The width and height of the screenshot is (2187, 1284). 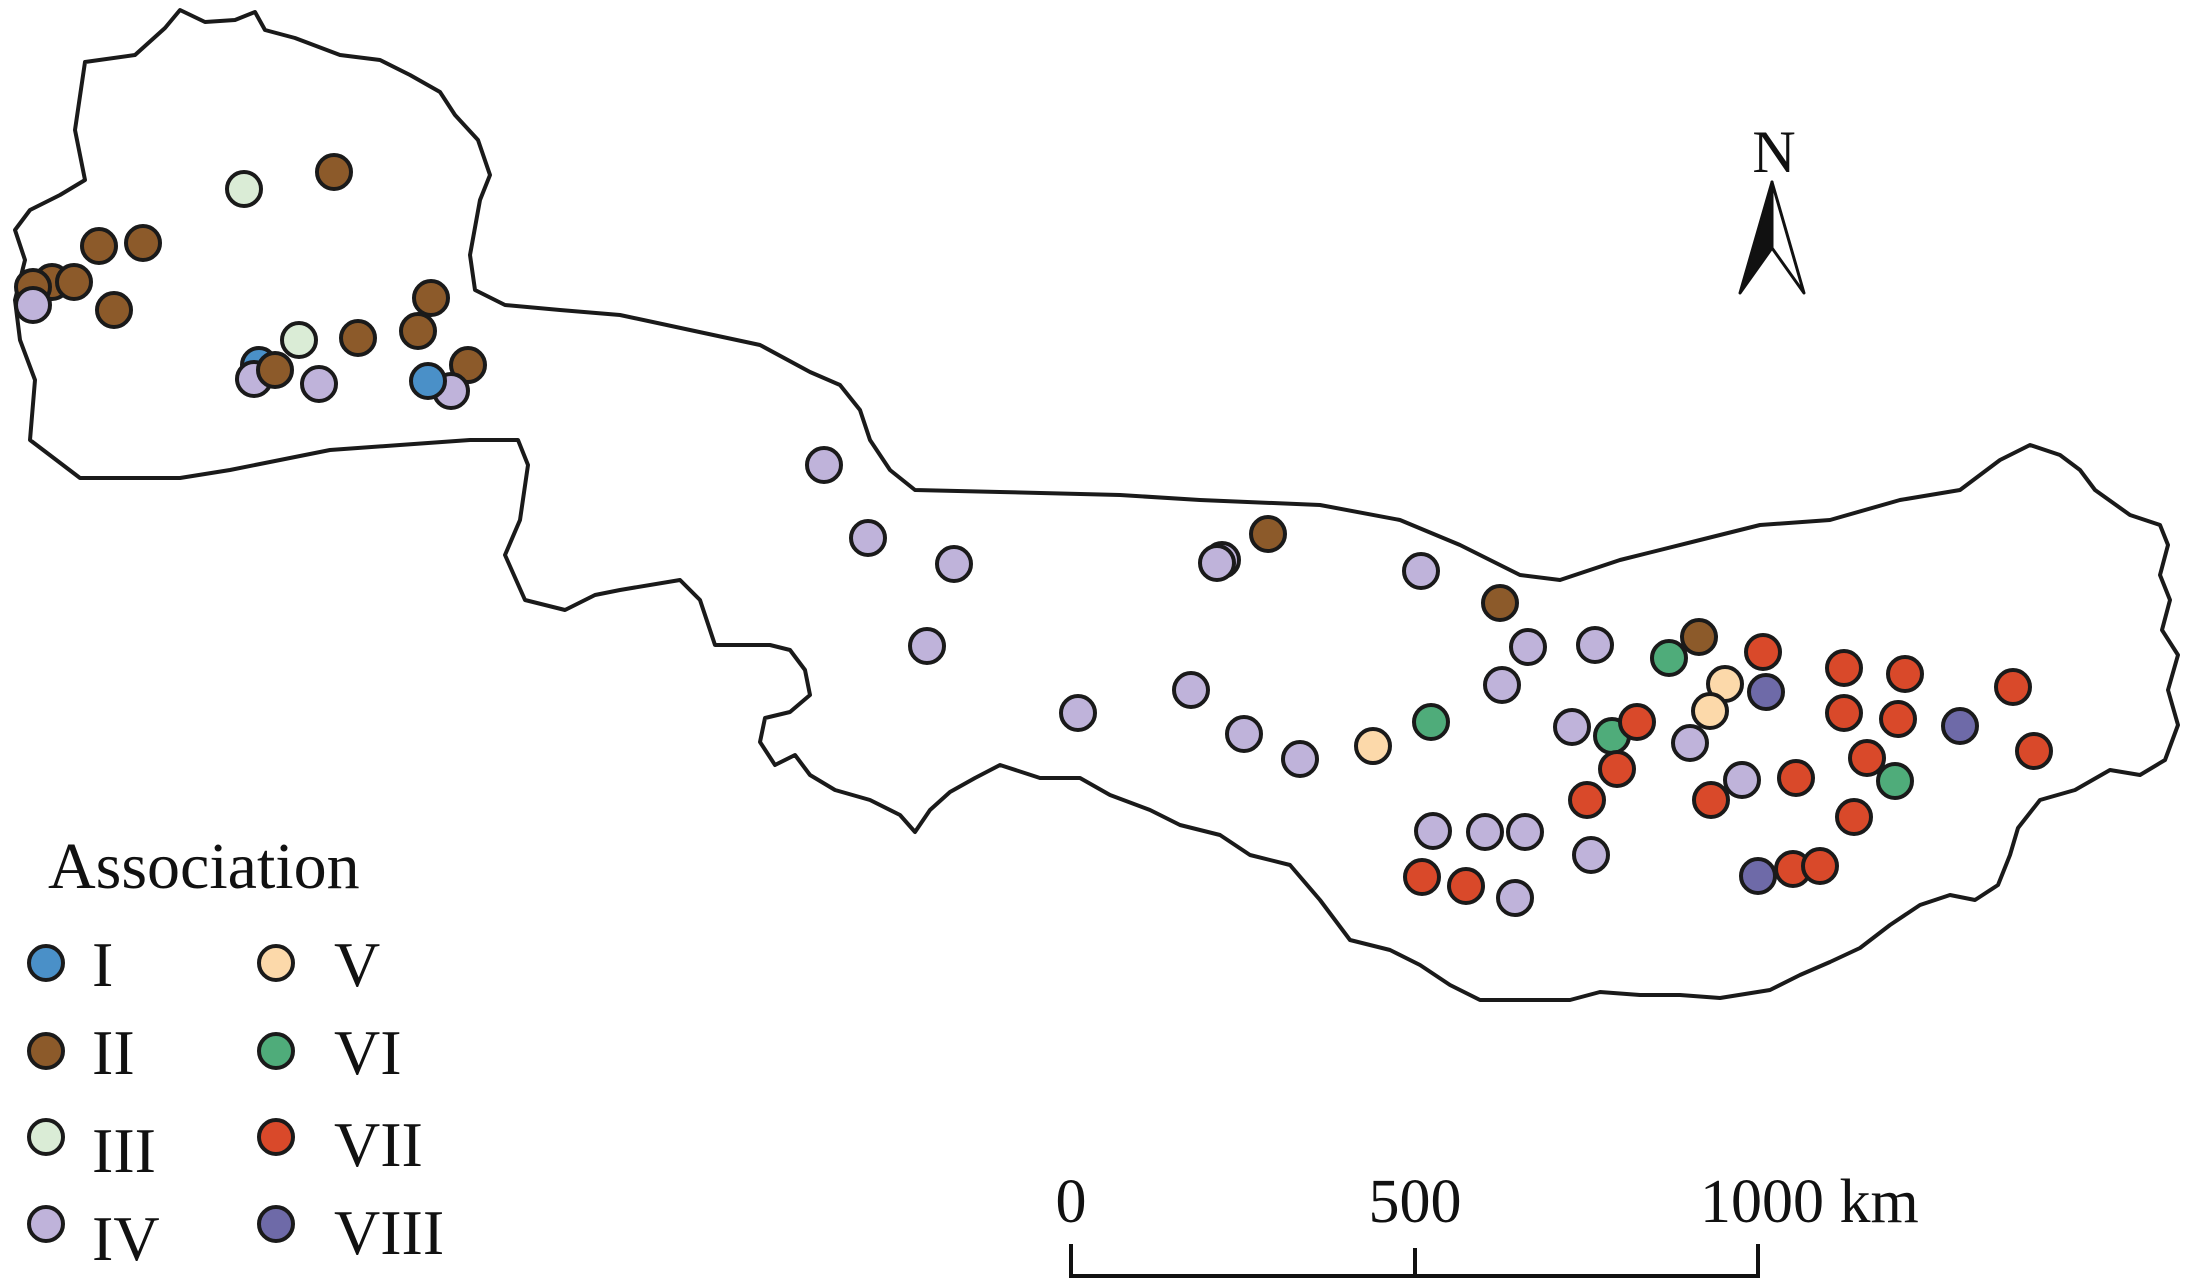 What do you see at coordinates (1487, 1223) in the screenshot?
I see `scale-bar: 0 500 1000 km` at bounding box center [1487, 1223].